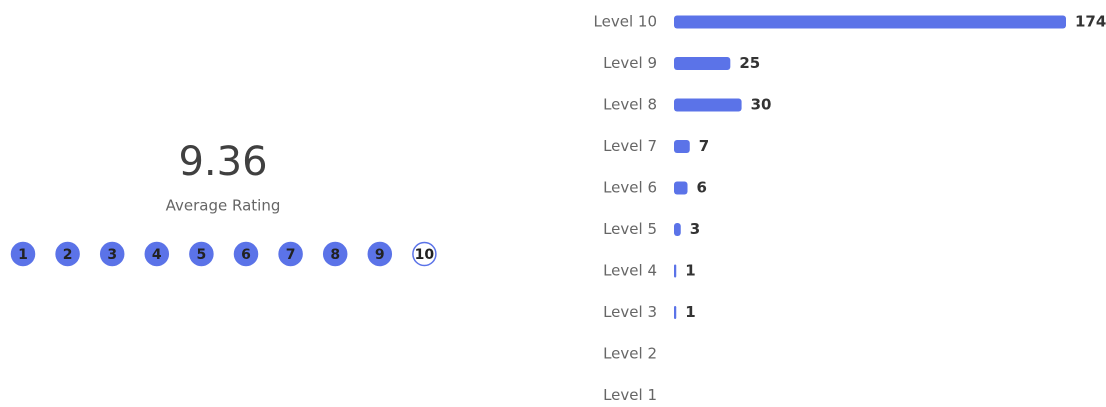 The image size is (1106, 407). What do you see at coordinates (625, 22) in the screenshot?
I see `category-label: Level 10` at bounding box center [625, 22].